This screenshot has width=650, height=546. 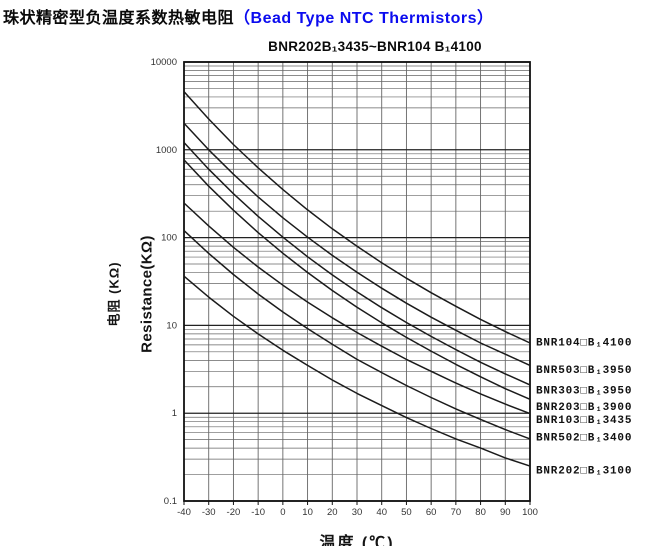 What do you see at coordinates (307, 512) in the screenshot?
I see `x-tick-label: 10` at bounding box center [307, 512].